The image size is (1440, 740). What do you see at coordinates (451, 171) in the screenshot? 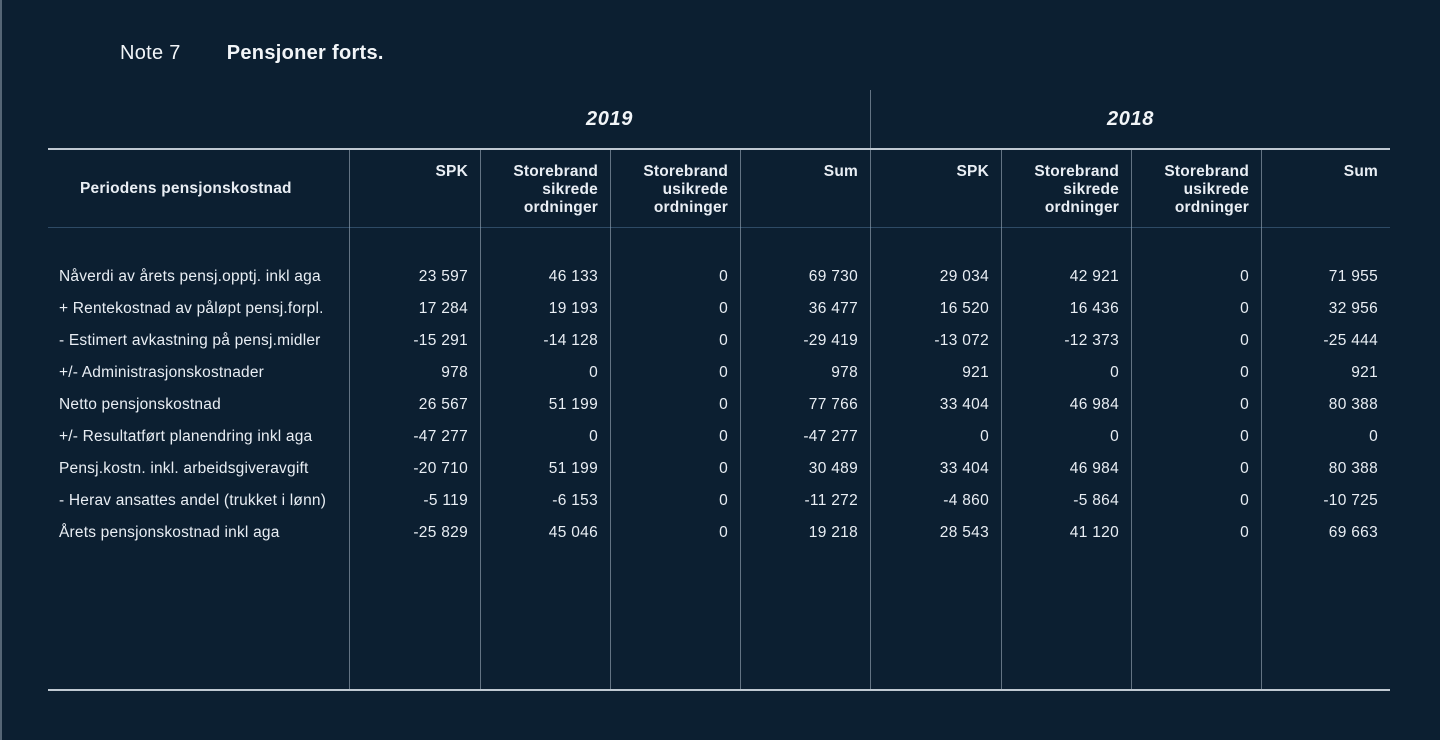
I see `column-header-label: SPK` at bounding box center [451, 171].